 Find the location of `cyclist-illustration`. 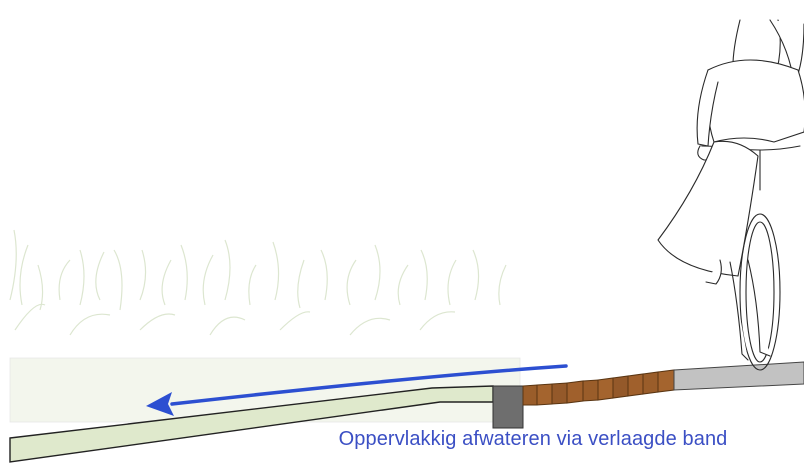

cyclist-illustration is located at coordinates (730, 195).